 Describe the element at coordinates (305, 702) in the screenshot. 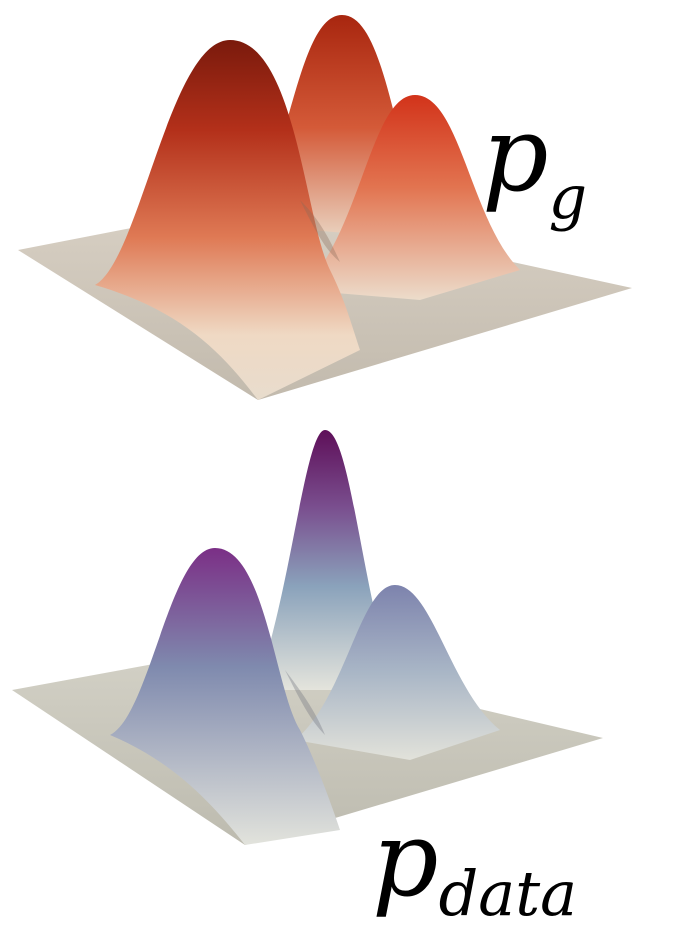

I see `data-valley-shadow` at that location.